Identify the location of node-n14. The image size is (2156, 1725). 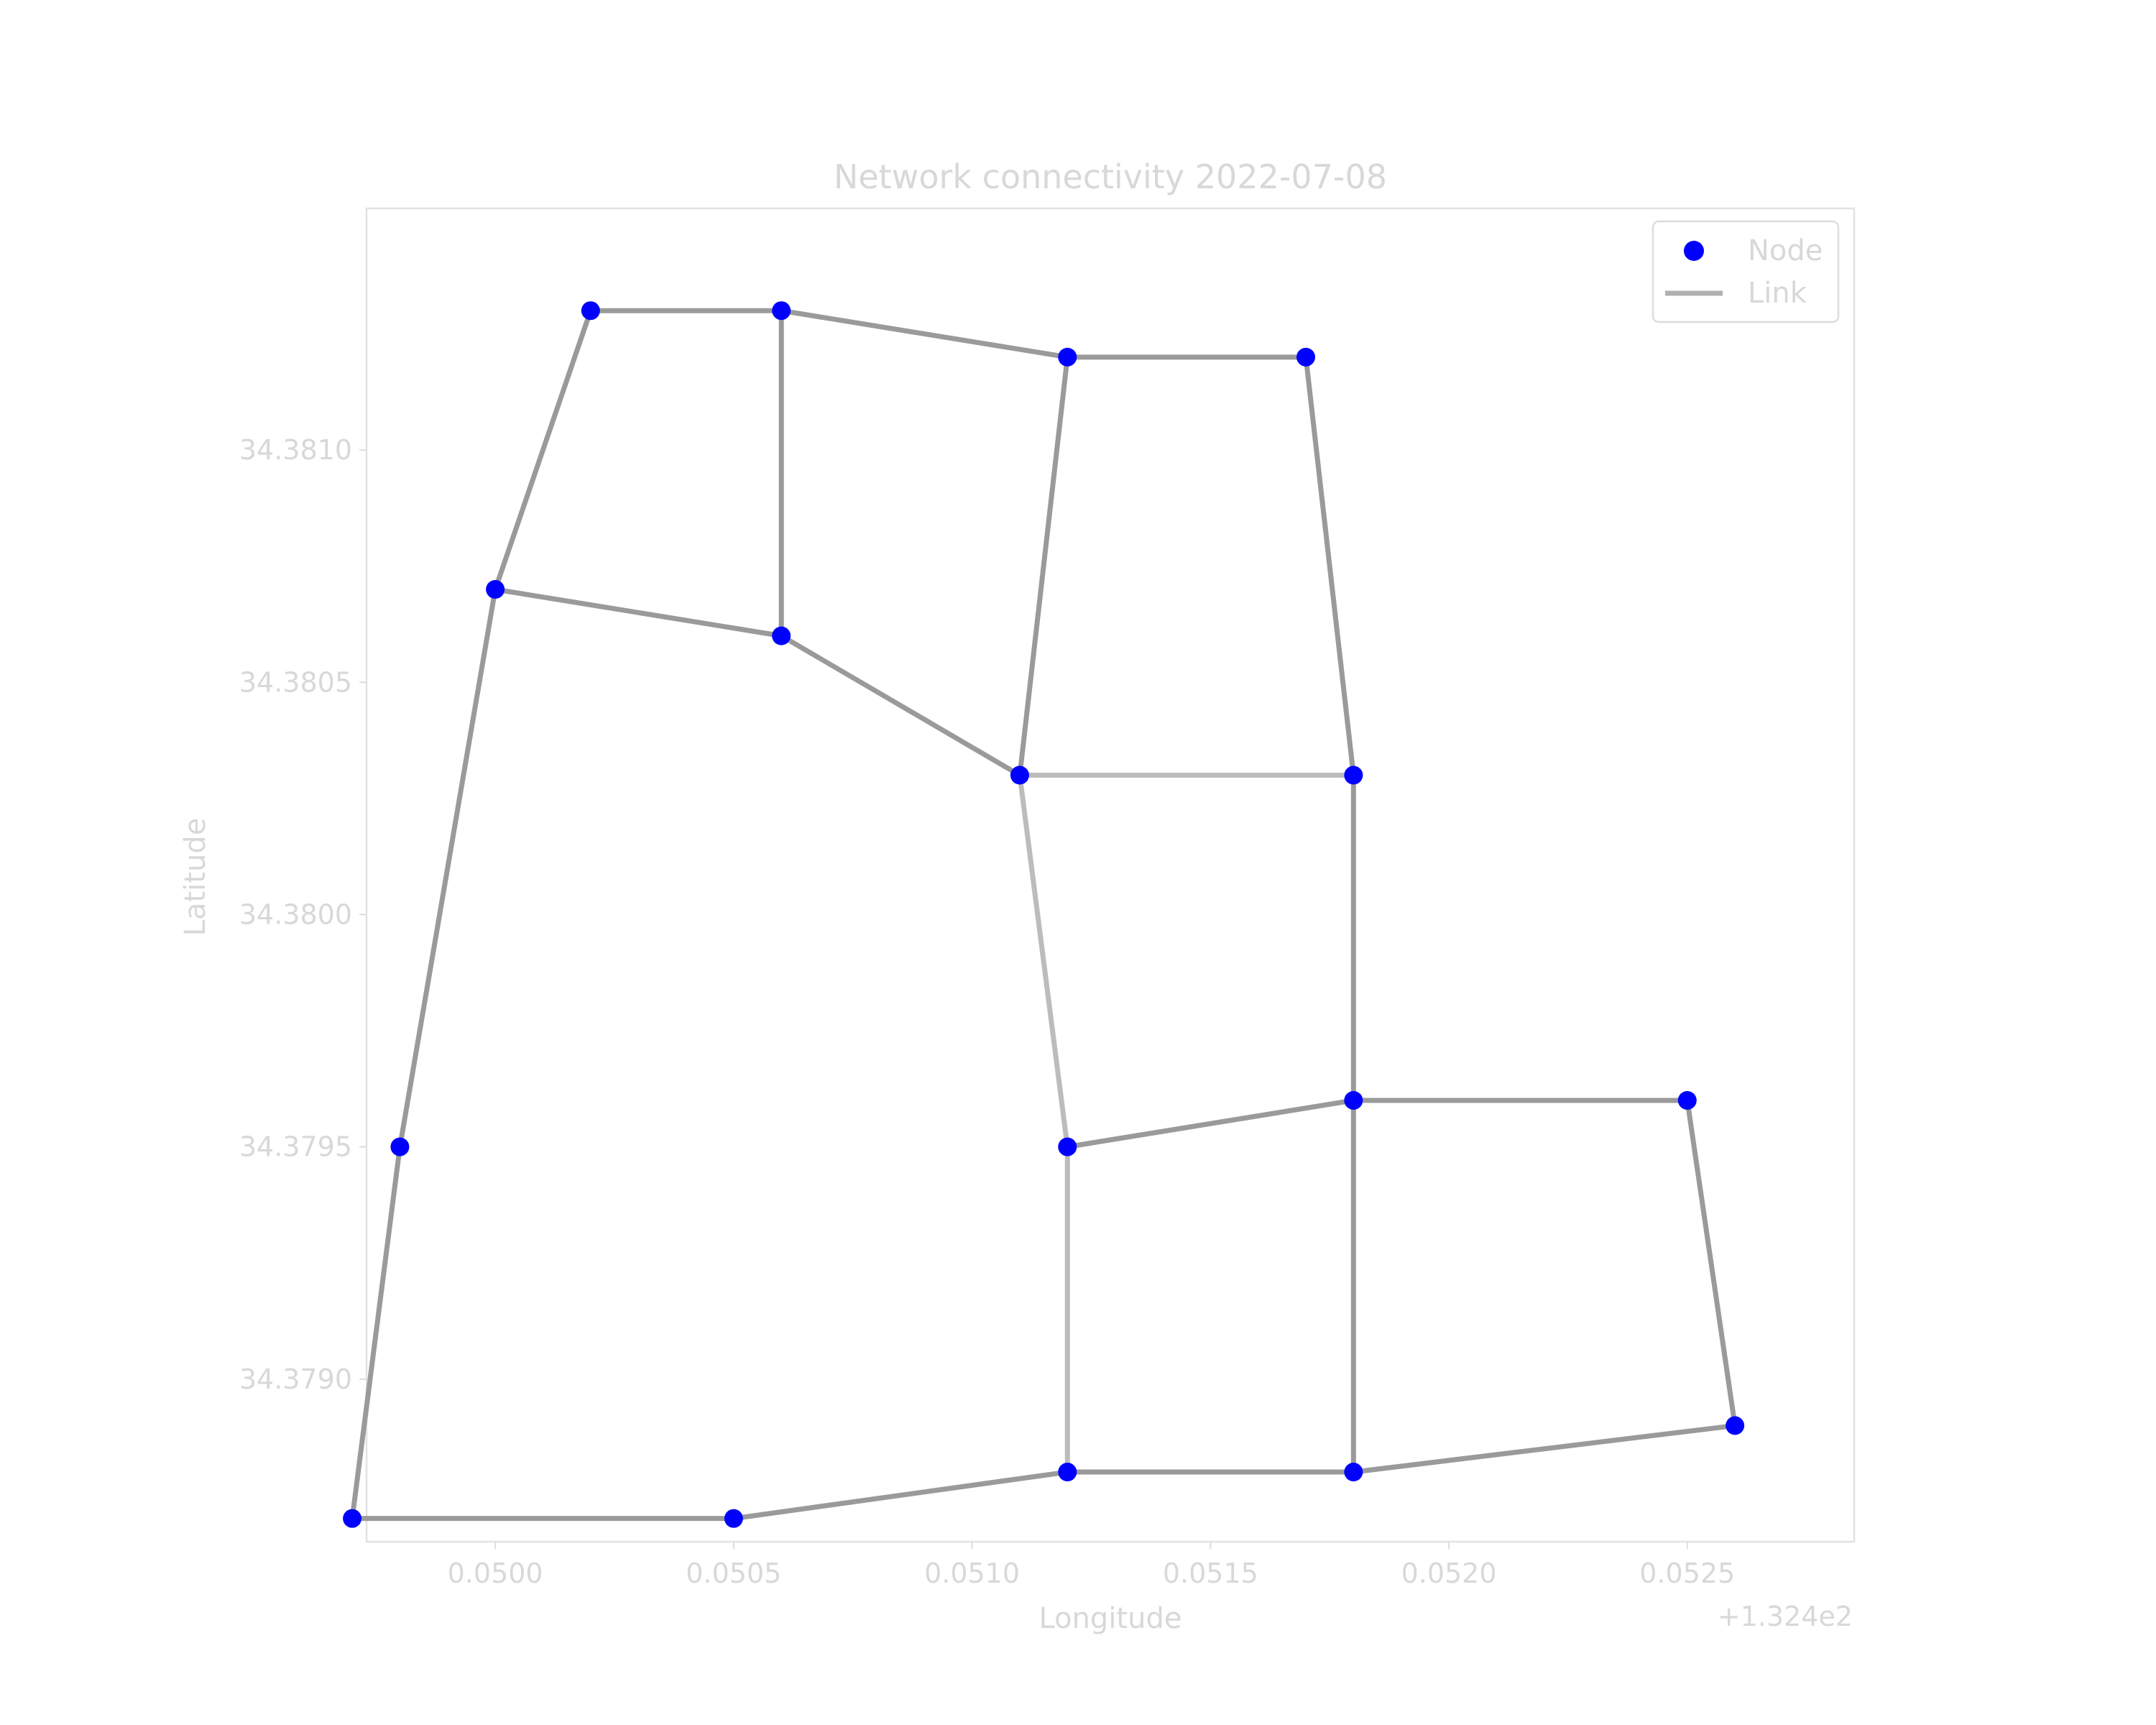
(1736, 1425).